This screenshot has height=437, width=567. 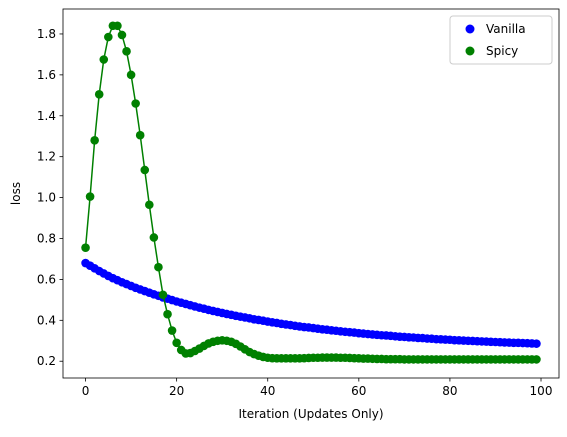 I want to click on y-axis-ticks: 0.2 0.4 0.6 0.8 1.0 1.2 1.4 1.6 1.8, so click(x=50, y=197).